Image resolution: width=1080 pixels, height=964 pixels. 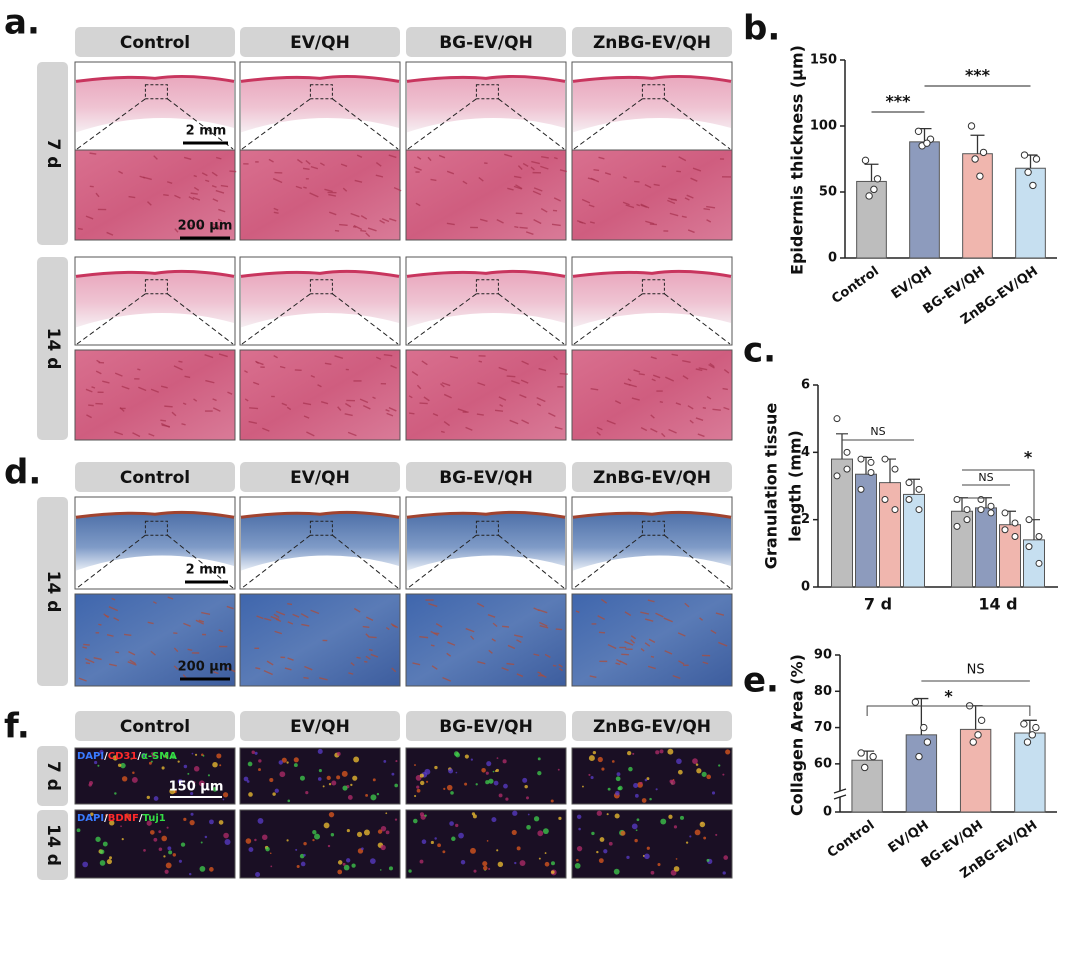 What do you see at coordinates (53, 349) in the screenshot?
I see `row-header-label: 14 d` at bounding box center [53, 349].